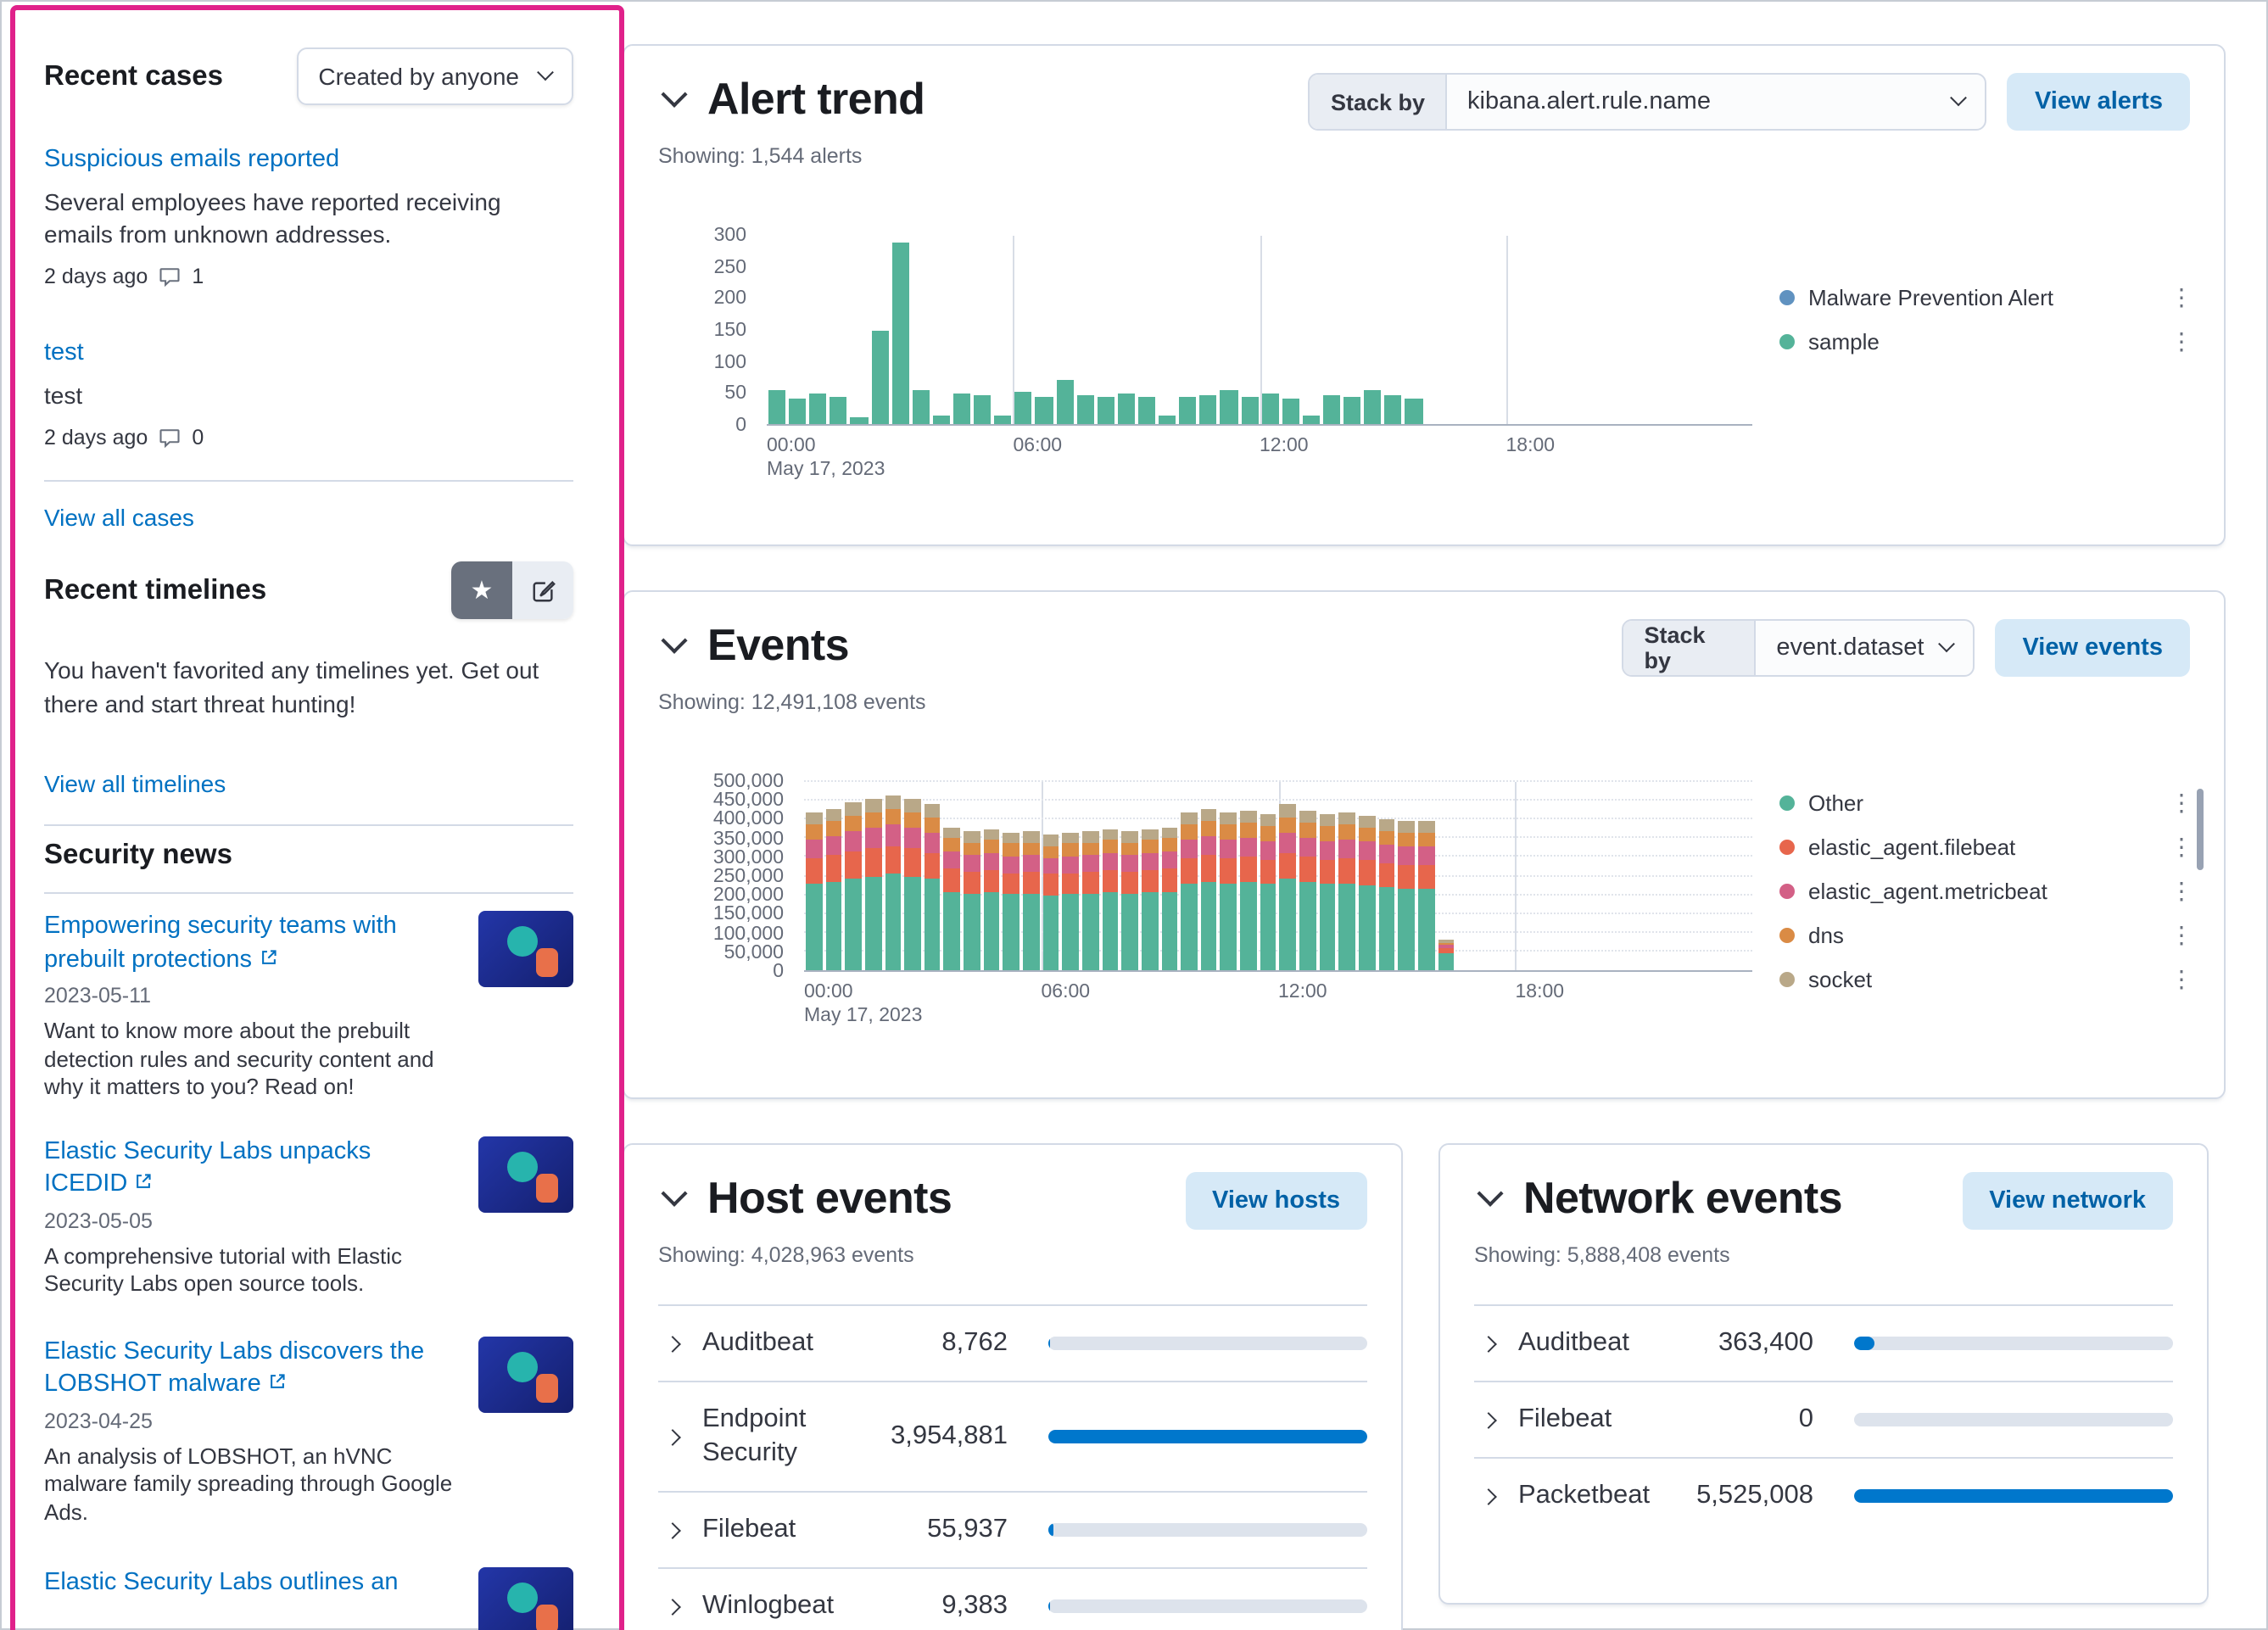 Image resolution: width=2268 pixels, height=1630 pixels. Describe the element at coordinates (778, 972) in the screenshot. I see `y-axis-label: 0` at that location.